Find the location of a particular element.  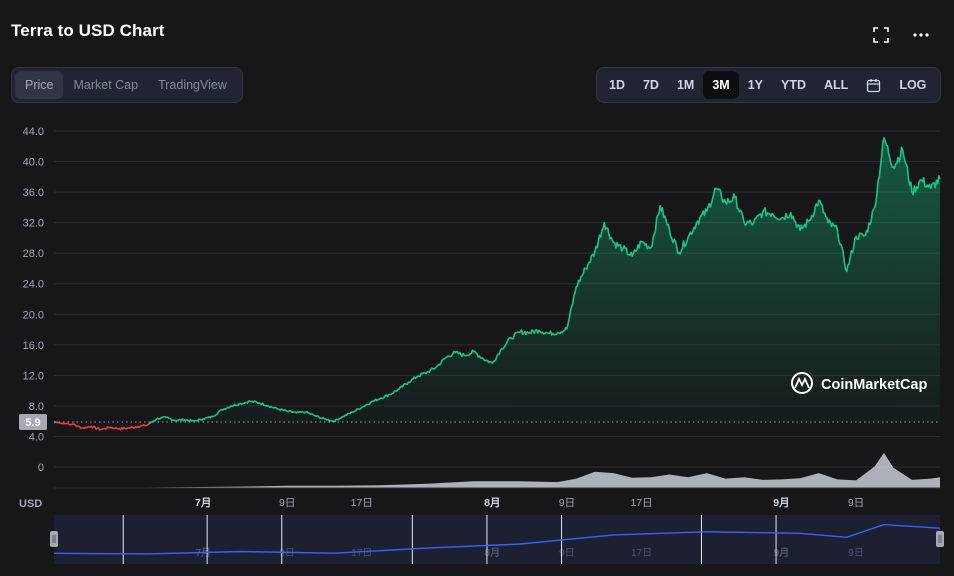

y-tick-label: 8.0 is located at coordinates (36, 407).